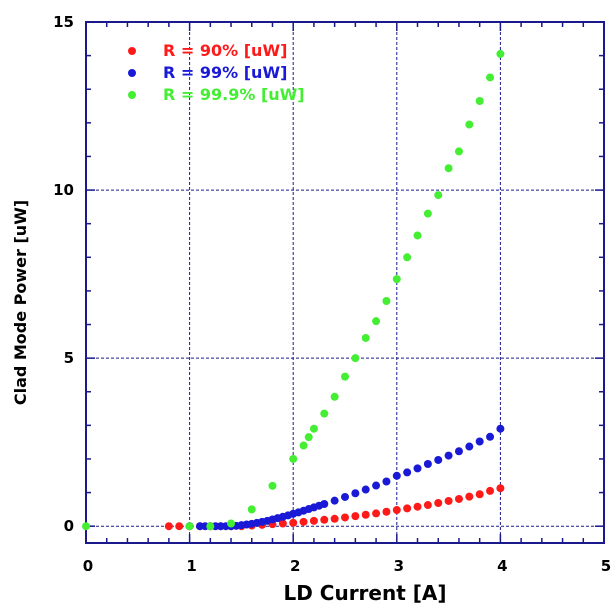  Describe the element at coordinates (63, 22) in the screenshot. I see `y-tick-label: 15` at that location.